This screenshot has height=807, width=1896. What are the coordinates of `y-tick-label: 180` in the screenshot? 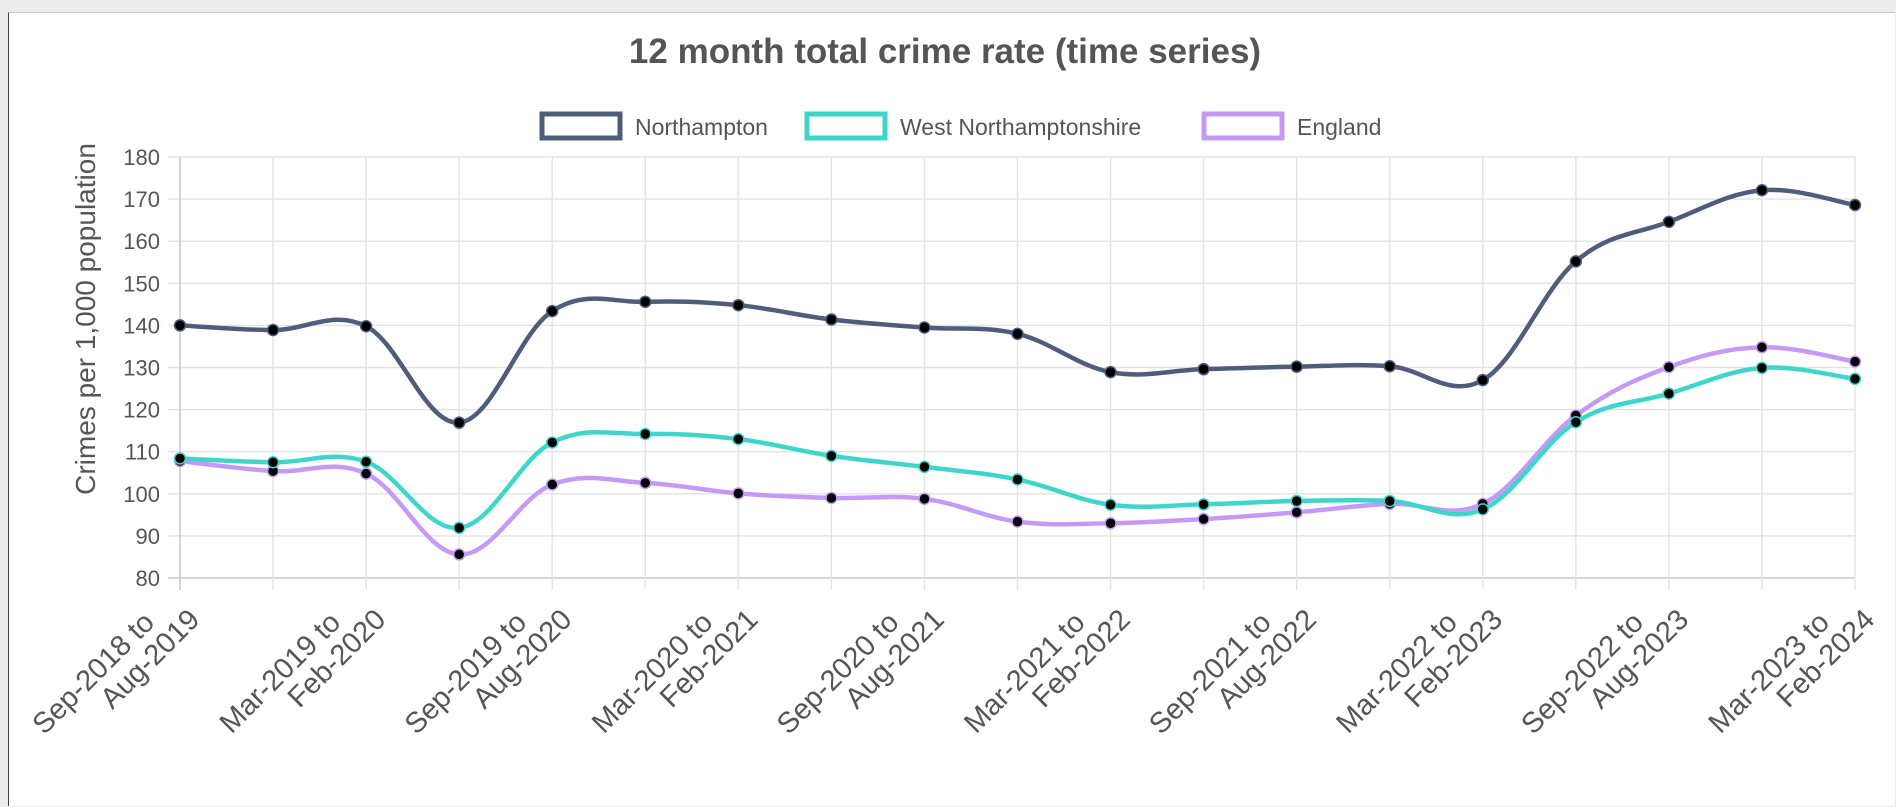 It's located at (141, 157).